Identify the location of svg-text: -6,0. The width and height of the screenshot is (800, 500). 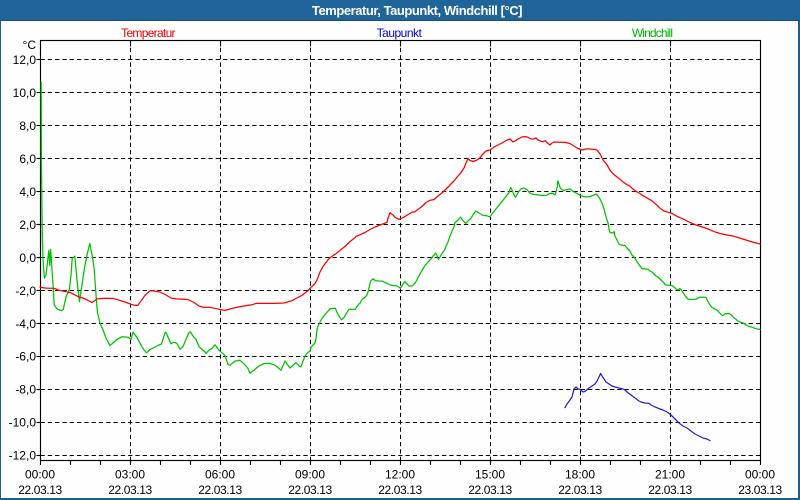
(25, 357).